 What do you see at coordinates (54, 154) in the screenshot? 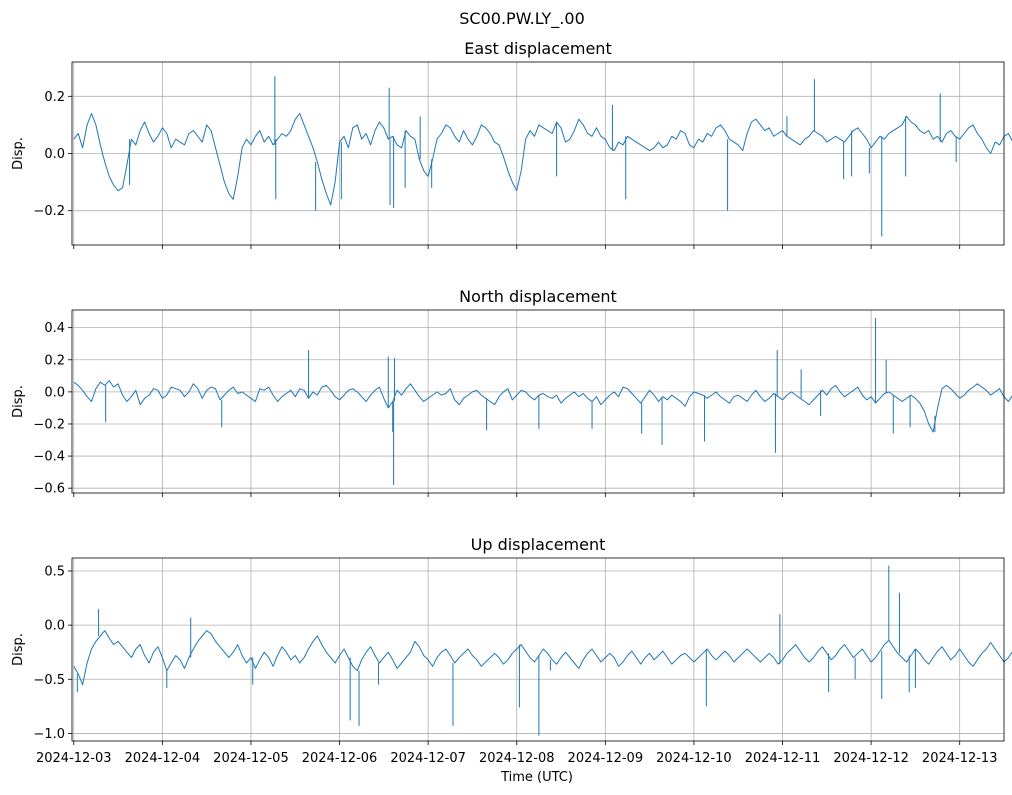
I see `east-y-tick-label-1: 0.0` at bounding box center [54, 154].